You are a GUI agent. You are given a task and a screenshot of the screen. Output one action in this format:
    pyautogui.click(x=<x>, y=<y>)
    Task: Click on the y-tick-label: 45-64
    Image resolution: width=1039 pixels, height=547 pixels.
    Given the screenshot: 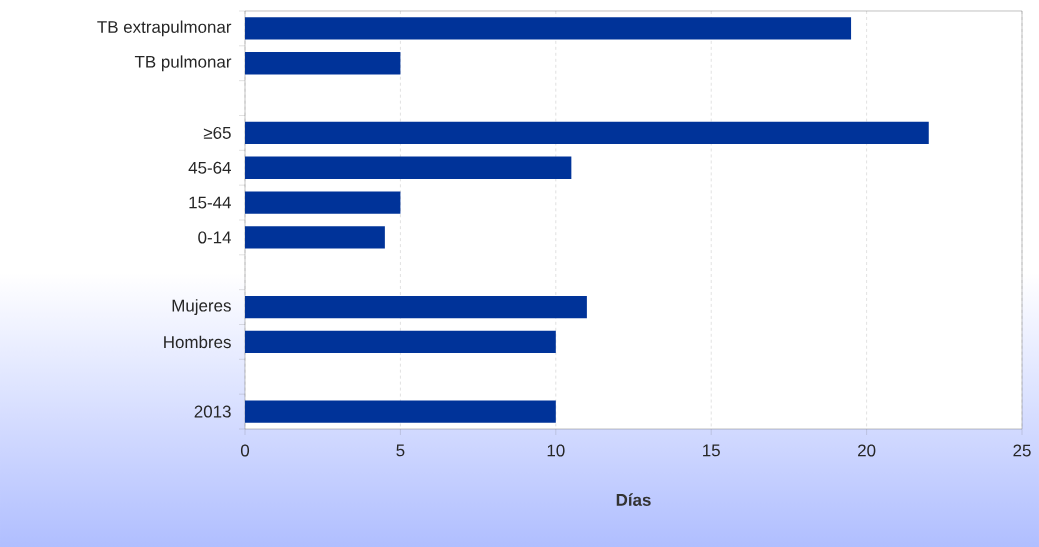 What is the action you would take?
    pyautogui.click(x=209, y=167)
    